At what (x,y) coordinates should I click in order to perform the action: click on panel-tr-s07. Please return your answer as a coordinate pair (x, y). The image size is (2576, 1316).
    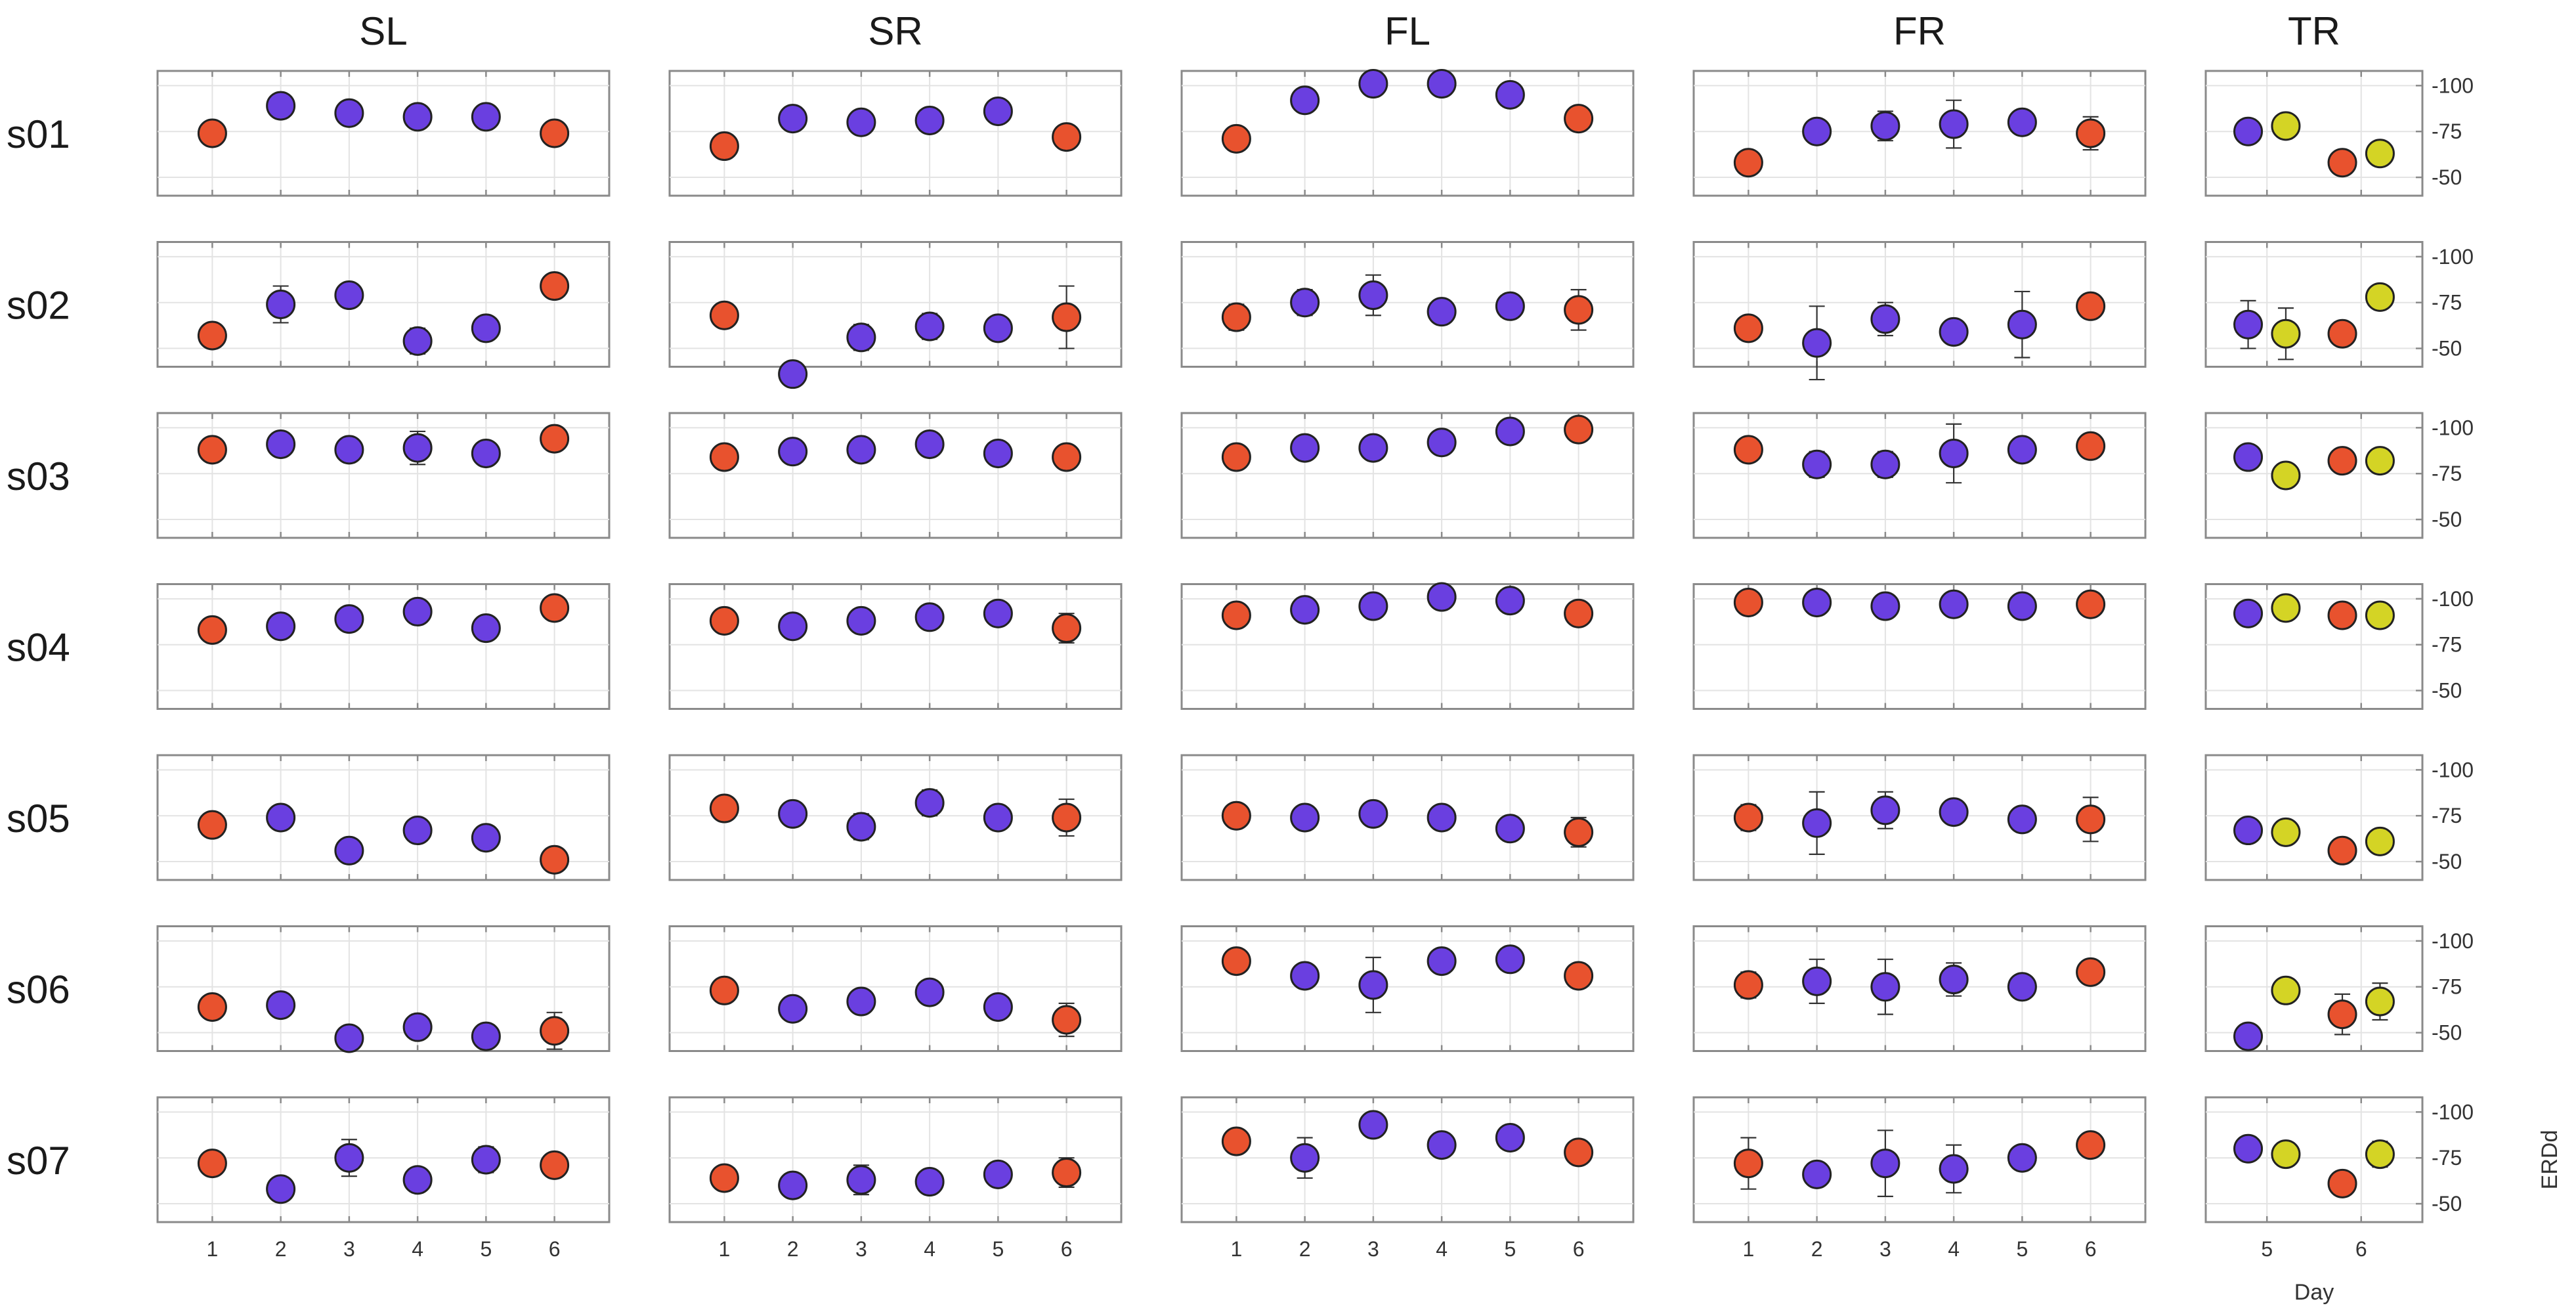
    Looking at the image, I should click on (2314, 1159).